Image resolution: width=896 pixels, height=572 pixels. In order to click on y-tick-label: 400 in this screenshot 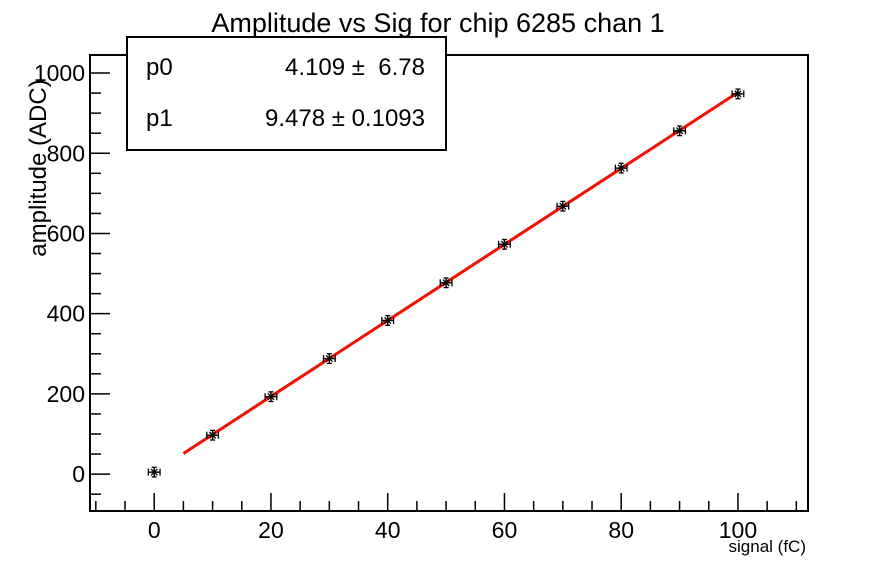, I will do `click(66, 314)`.